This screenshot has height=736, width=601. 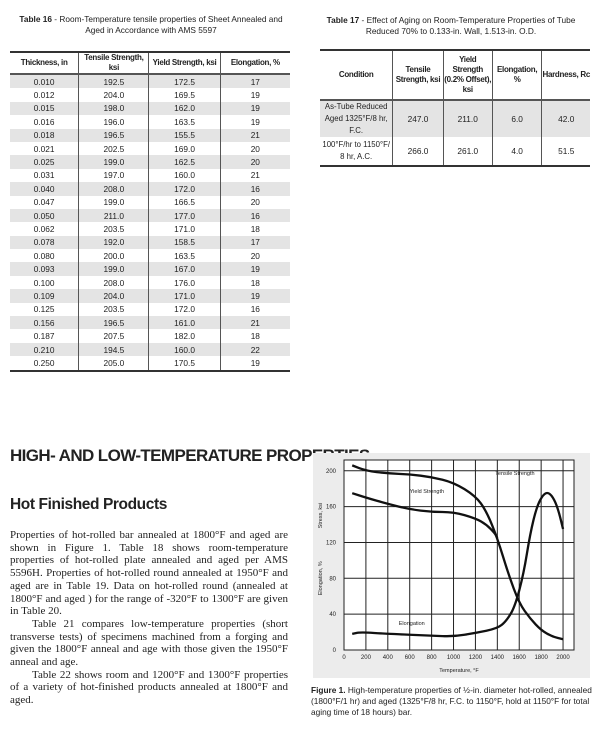 I want to click on table-cell: 6.0, so click(x=516, y=118).